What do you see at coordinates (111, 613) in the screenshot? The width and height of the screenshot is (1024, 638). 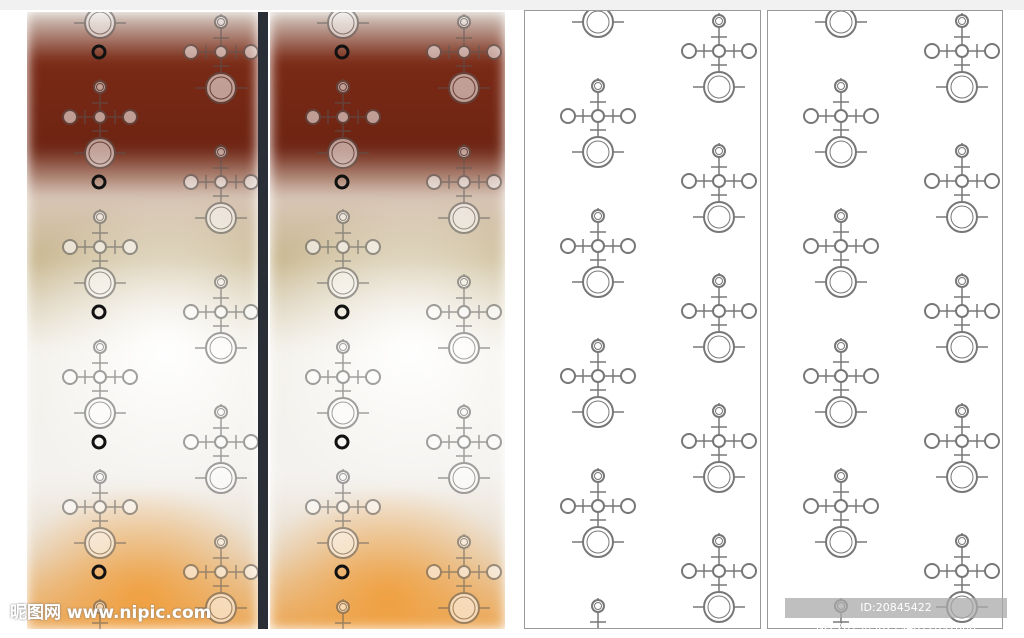 I see `watermark-site: 昵图网 www.nipic.com` at bounding box center [111, 613].